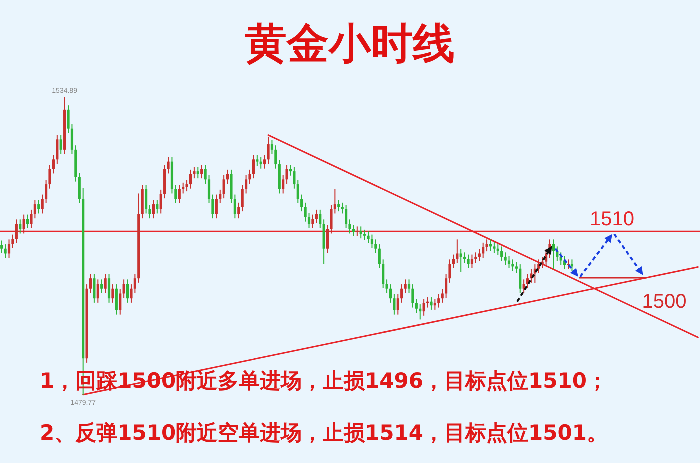 This screenshot has height=463, width=700. Describe the element at coordinates (324, 433) in the screenshot. I see `text: 2、反弹1510附近空单进场，止损1514，目标点位1501。` at that location.